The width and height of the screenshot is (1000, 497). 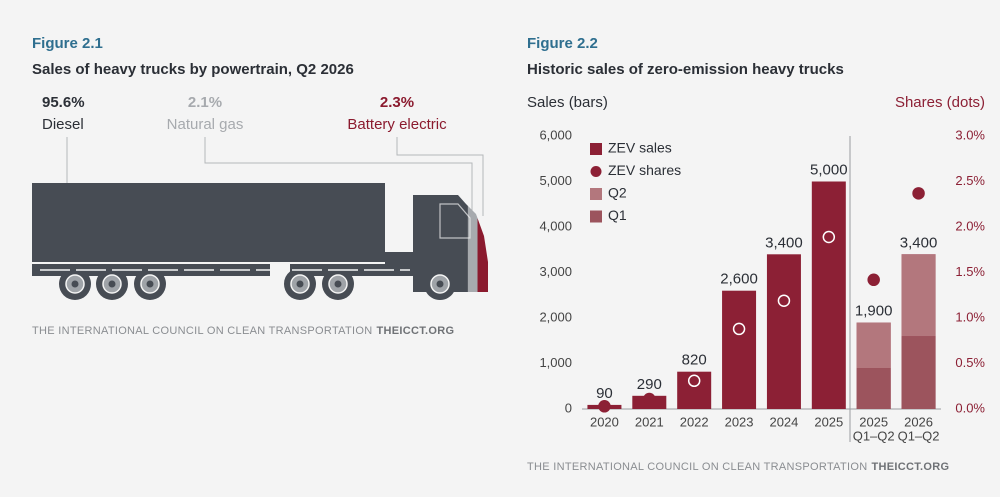 I want to click on x-tick-label: 2020, so click(x=604, y=421).